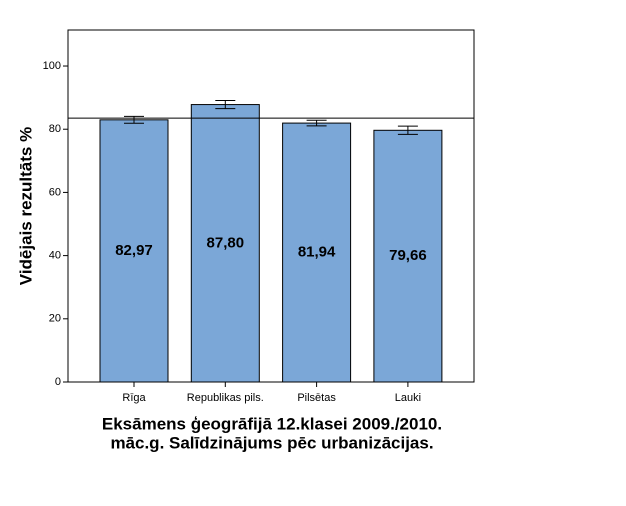 The width and height of the screenshot is (626, 506). I want to click on y-tick-label: 20, so click(55, 319).